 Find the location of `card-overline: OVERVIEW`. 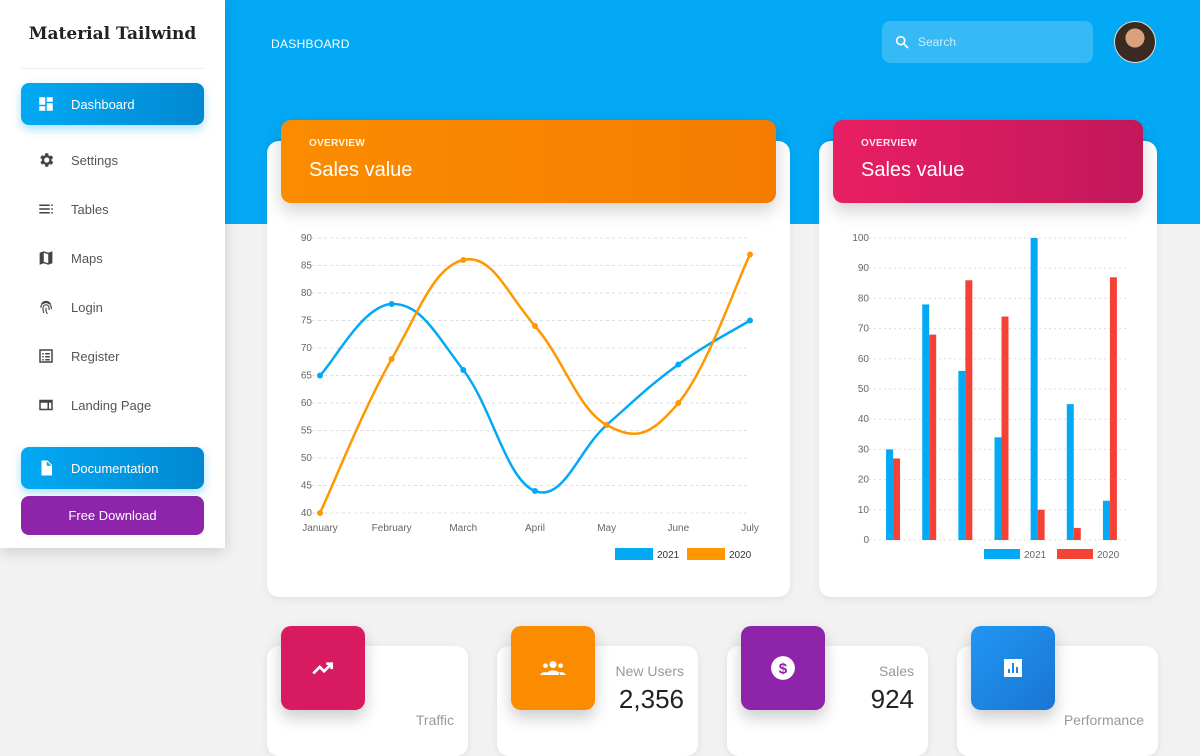

card-overline: OVERVIEW is located at coordinates (889, 143).